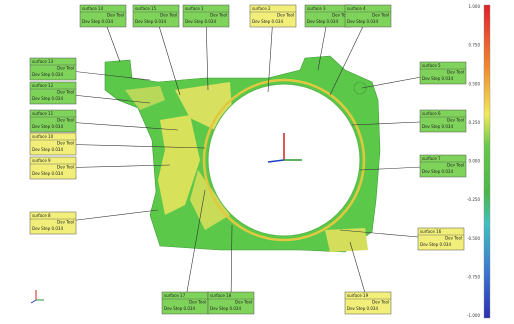 This screenshot has width=514, height=324. I want to click on scale-label: 0.000, so click(475, 161).